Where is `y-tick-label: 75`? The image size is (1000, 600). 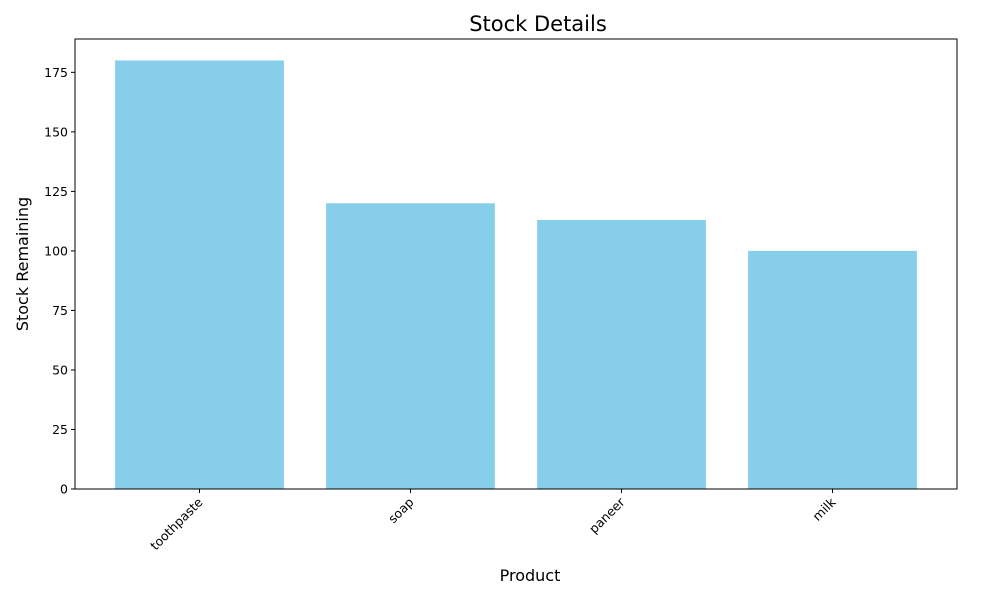 y-tick-label: 75 is located at coordinates (60, 310).